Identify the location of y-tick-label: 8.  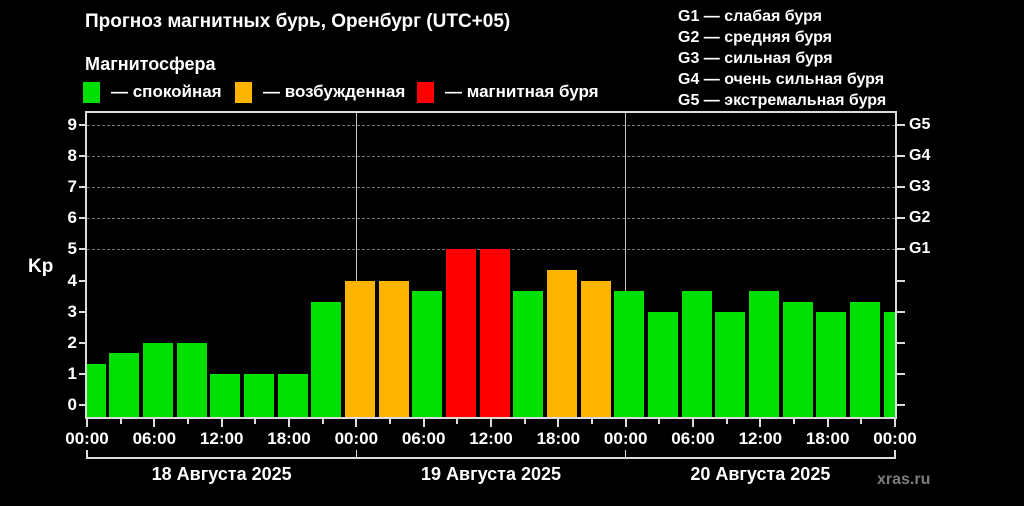
(72, 155).